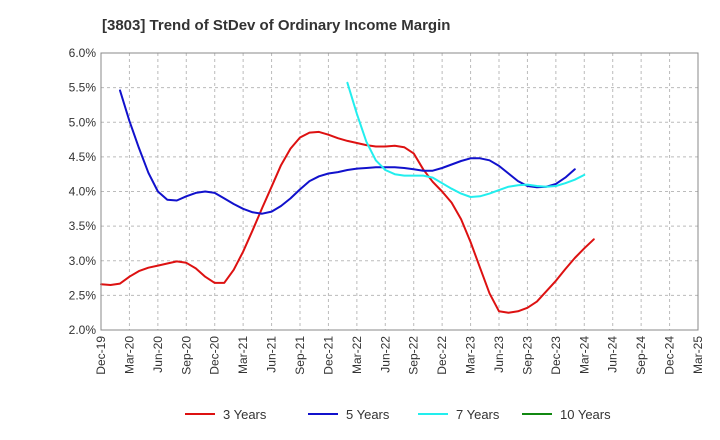 This screenshot has width=720, height=440. Describe the element at coordinates (357, 355) in the screenshot. I see `x-tick-label: Mar-22` at that location.